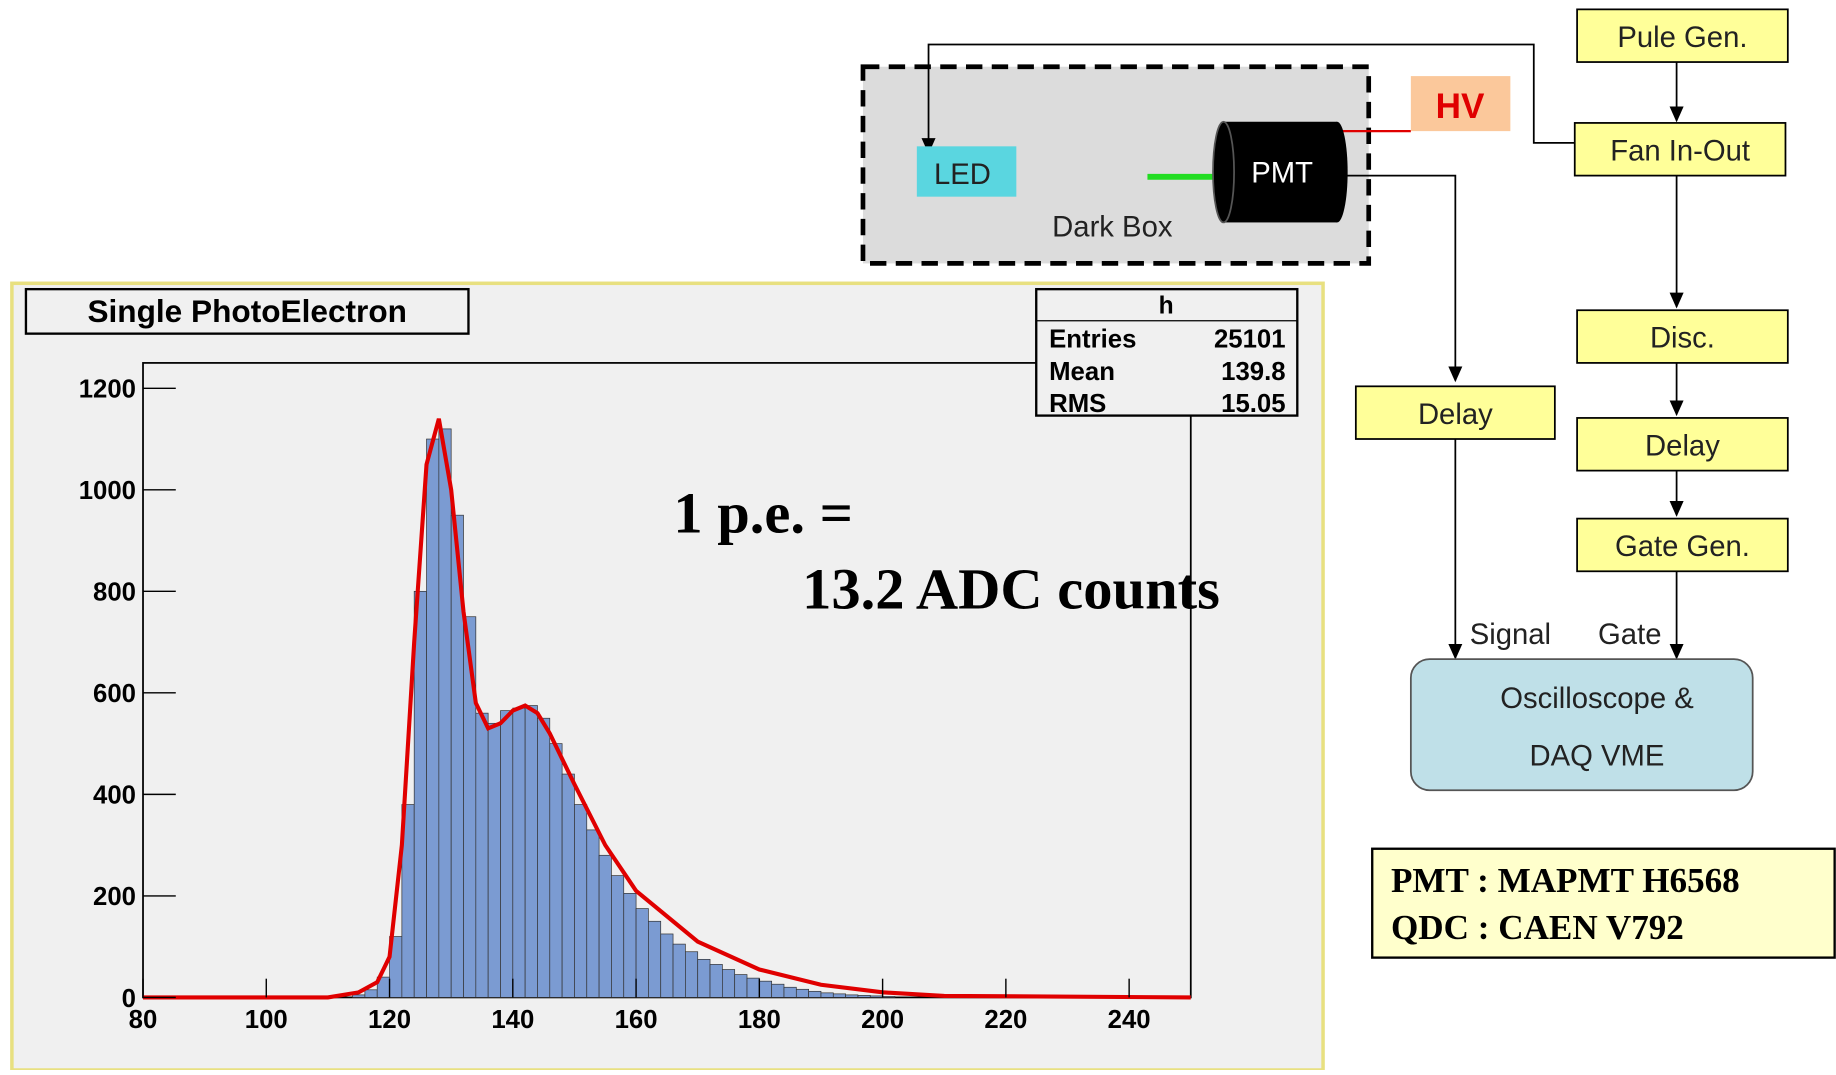  Describe the element at coordinates (114, 694) in the screenshot. I see `y-tick-label: 600` at that location.